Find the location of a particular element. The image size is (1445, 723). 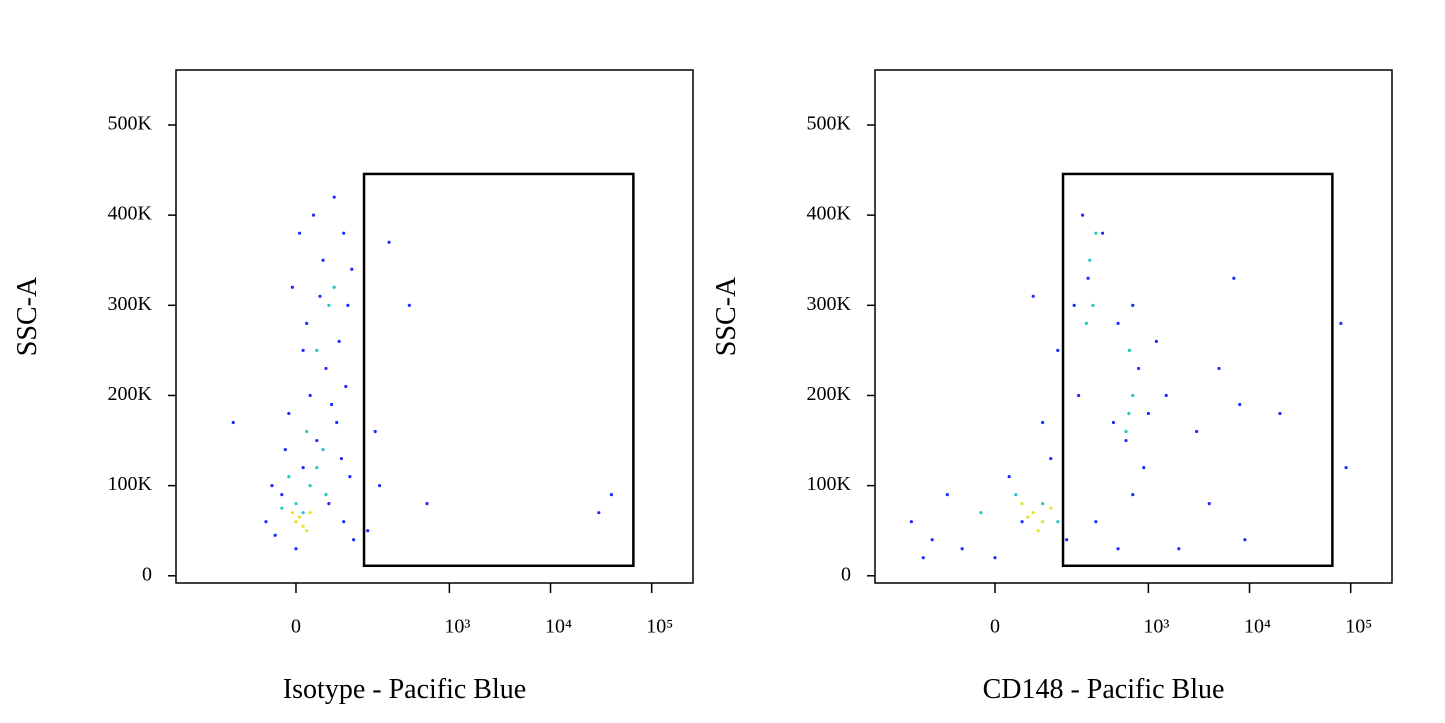

y-tick-label: 400K is located at coordinates (829, 214).